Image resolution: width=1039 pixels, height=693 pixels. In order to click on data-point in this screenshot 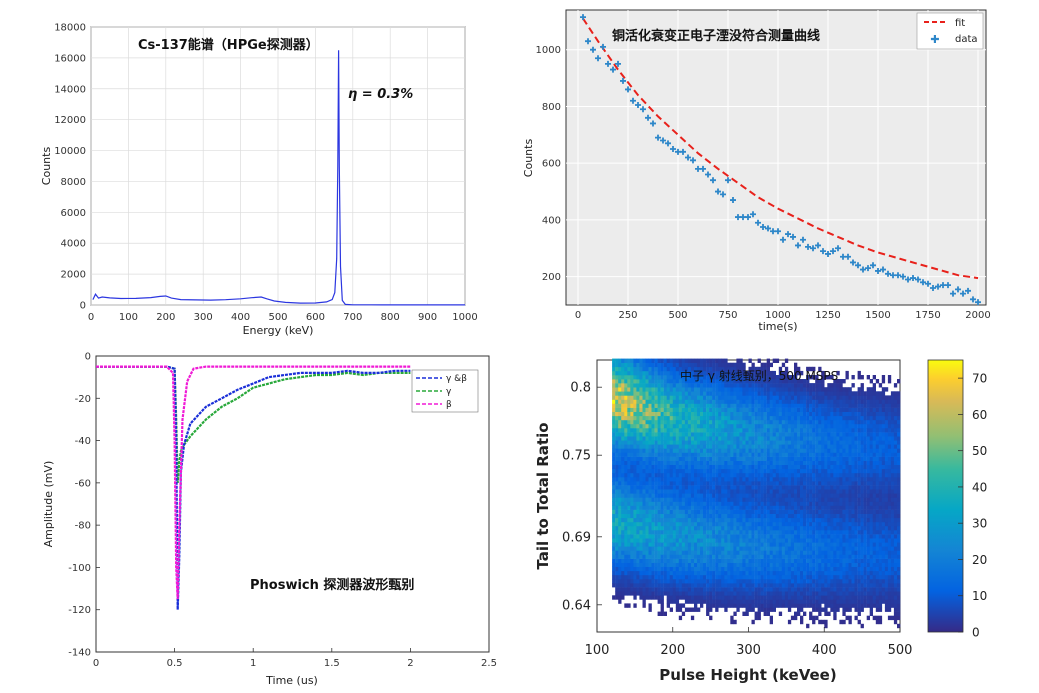, I will do `click(813, 248)`.